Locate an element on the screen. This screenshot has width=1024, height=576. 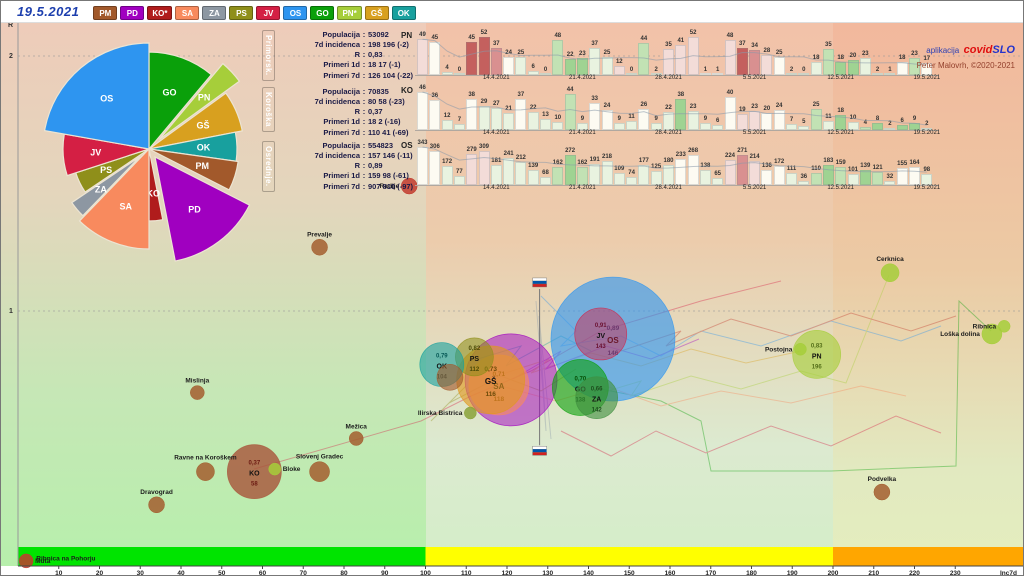
region-bubble-jv: 0,91 JV 143 is located at coordinates (601, 334).